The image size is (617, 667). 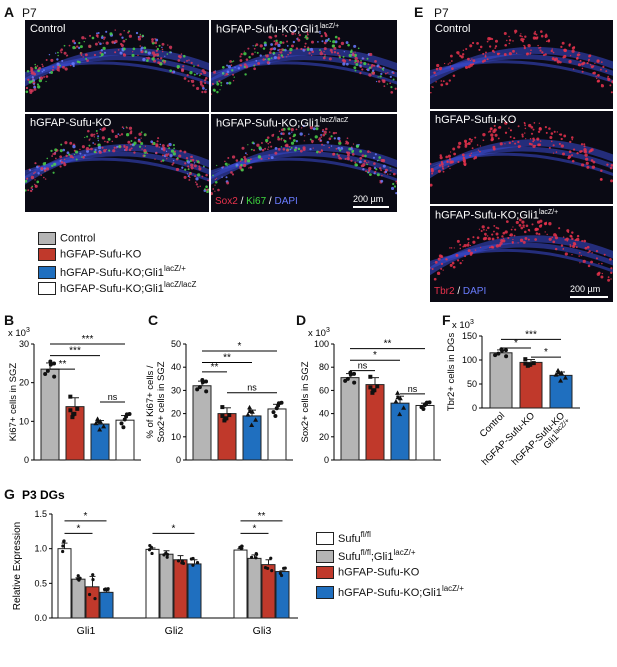 I want to click on stain-sep: /, so click(x=458, y=291).